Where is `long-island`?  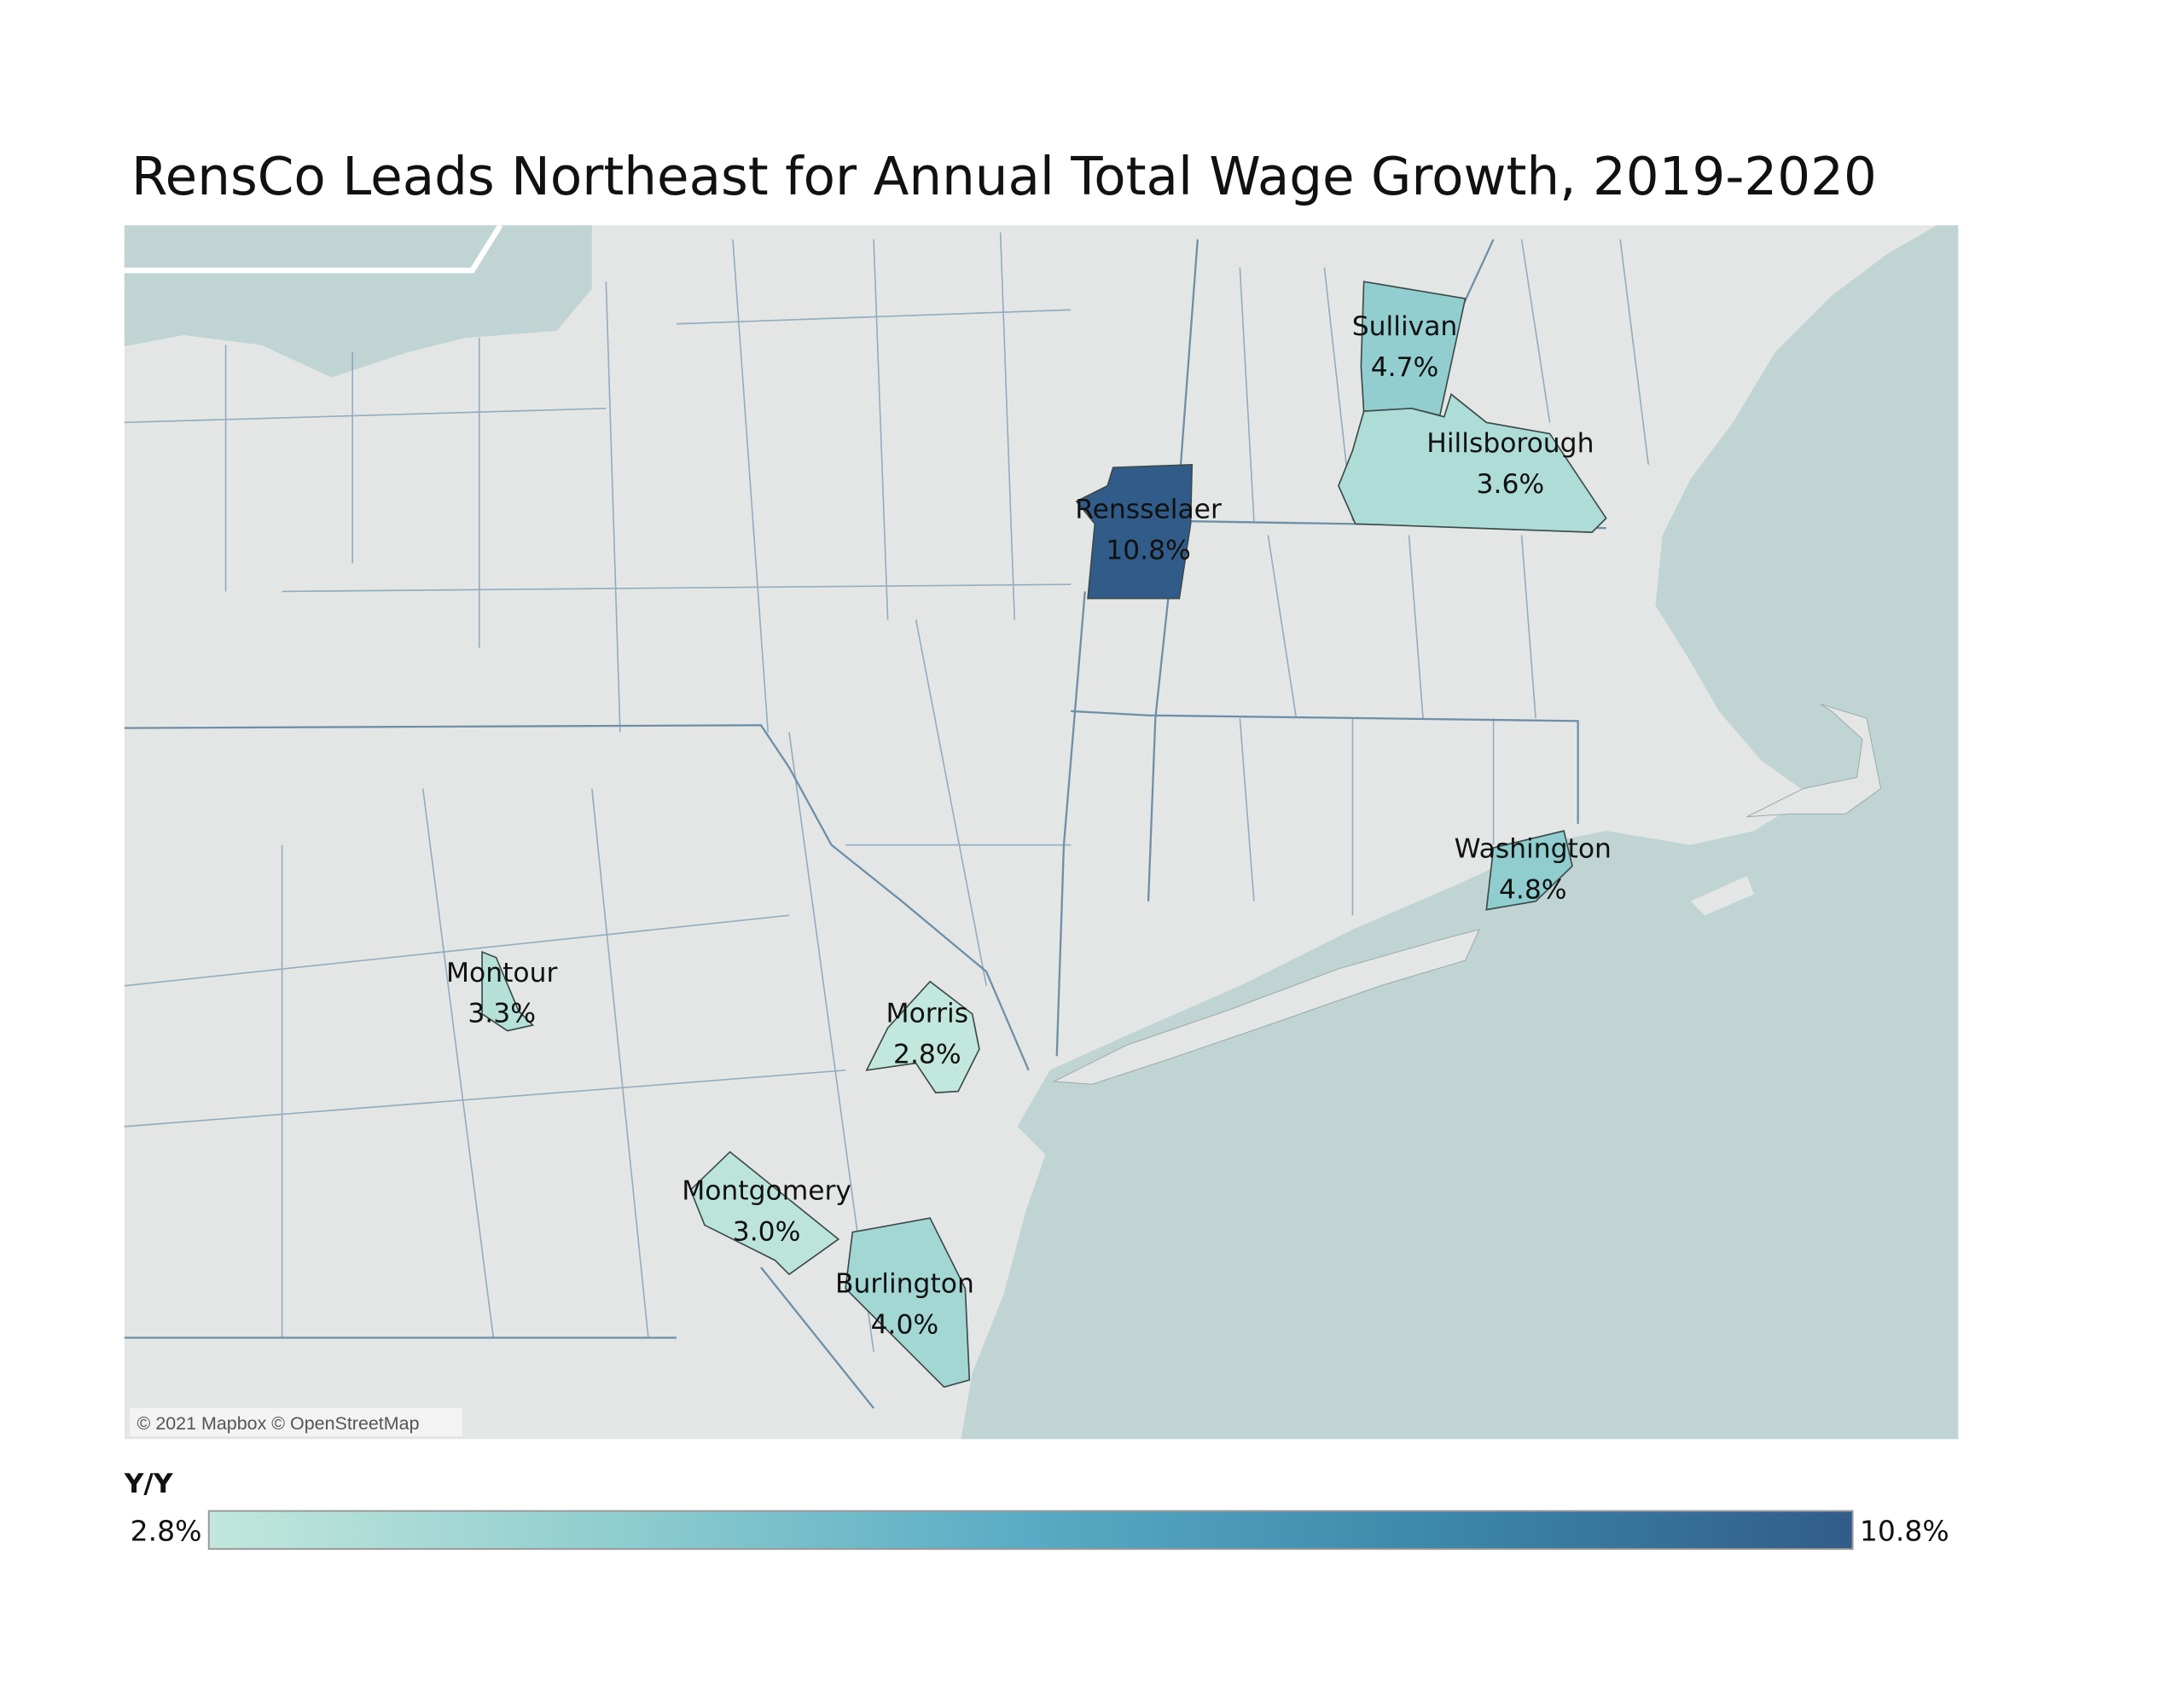
long-island is located at coordinates (1266, 1006).